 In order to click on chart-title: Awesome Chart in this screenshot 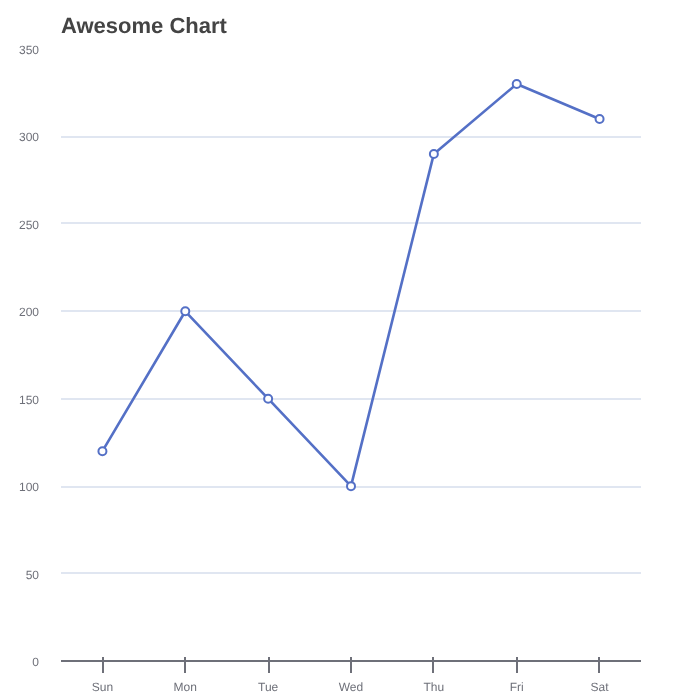, I will do `click(144, 27)`.